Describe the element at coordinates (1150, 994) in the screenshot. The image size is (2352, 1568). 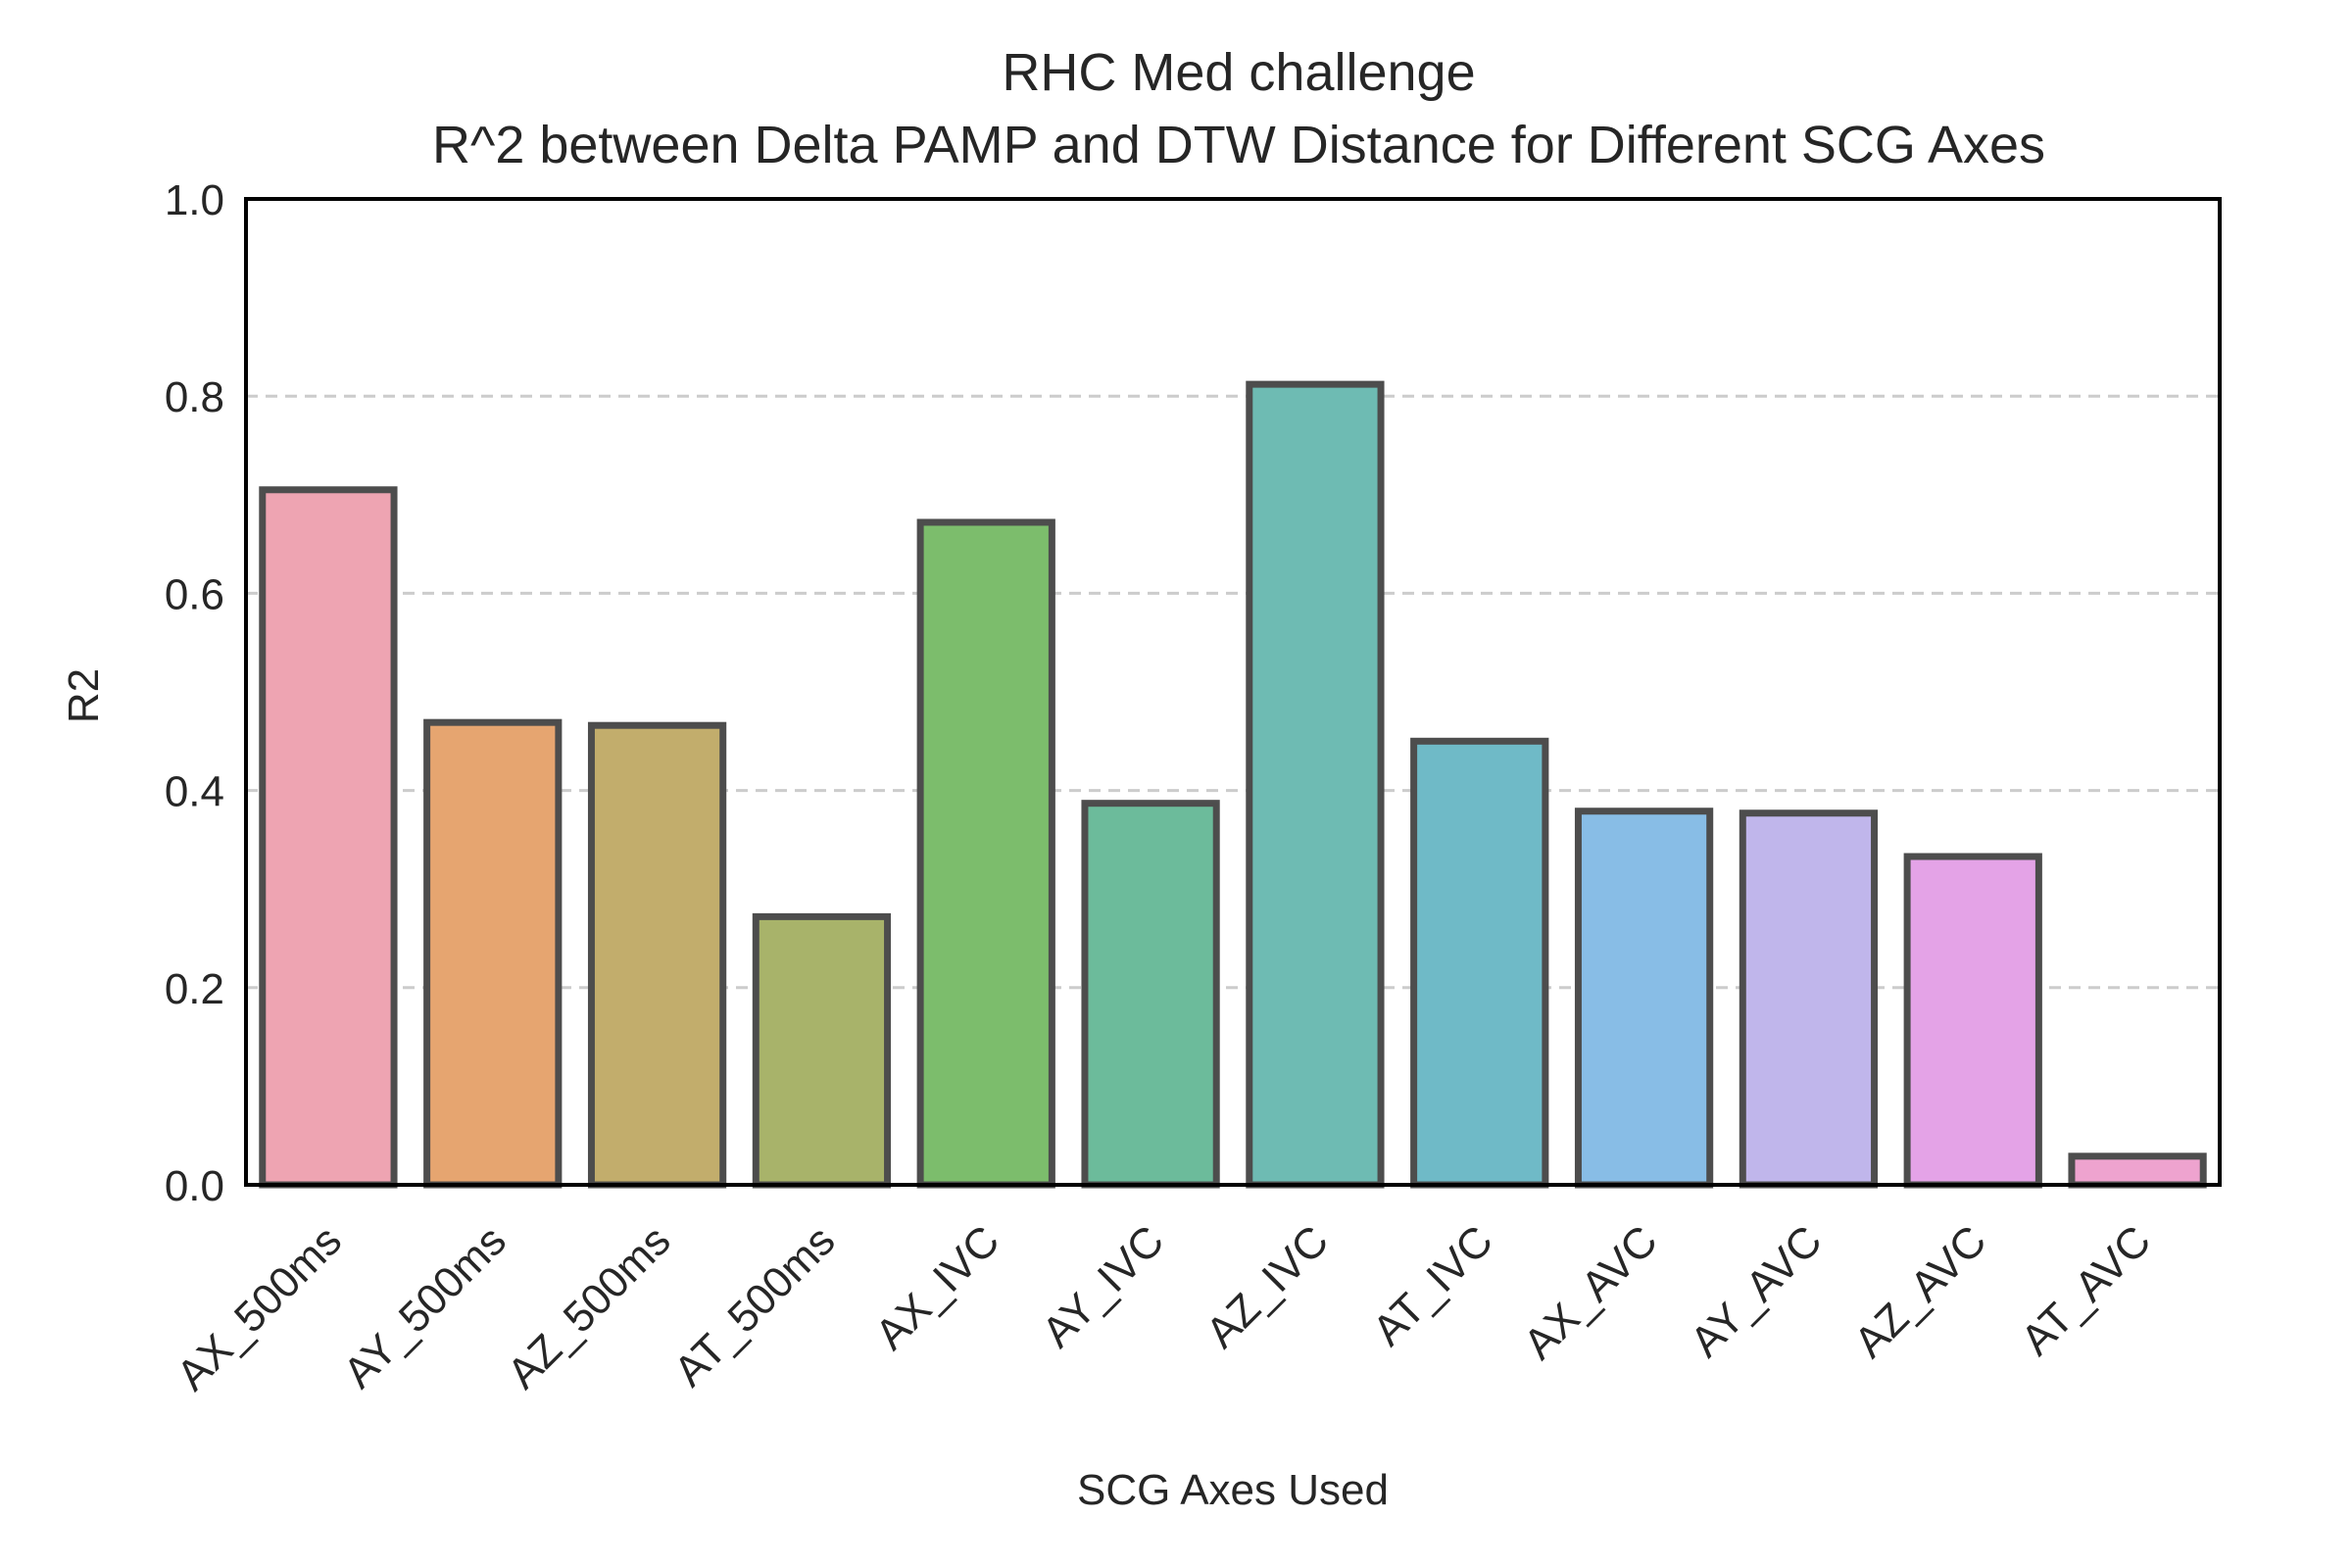
I see `bar-ay-ivc` at that location.